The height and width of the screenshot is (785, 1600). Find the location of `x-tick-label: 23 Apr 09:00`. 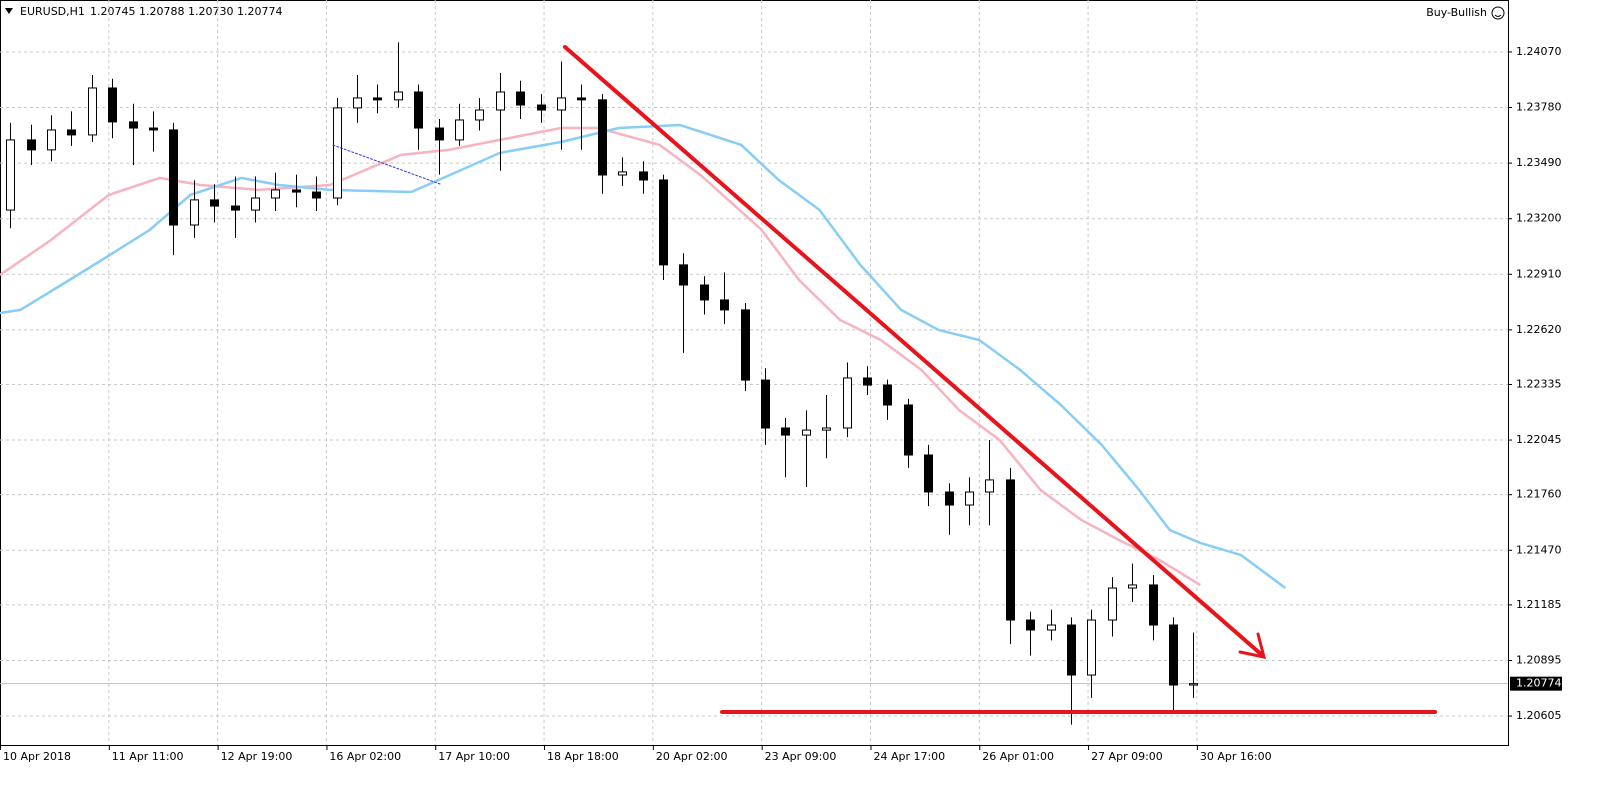

x-tick-label: 23 Apr 09:00 is located at coordinates (801, 756).